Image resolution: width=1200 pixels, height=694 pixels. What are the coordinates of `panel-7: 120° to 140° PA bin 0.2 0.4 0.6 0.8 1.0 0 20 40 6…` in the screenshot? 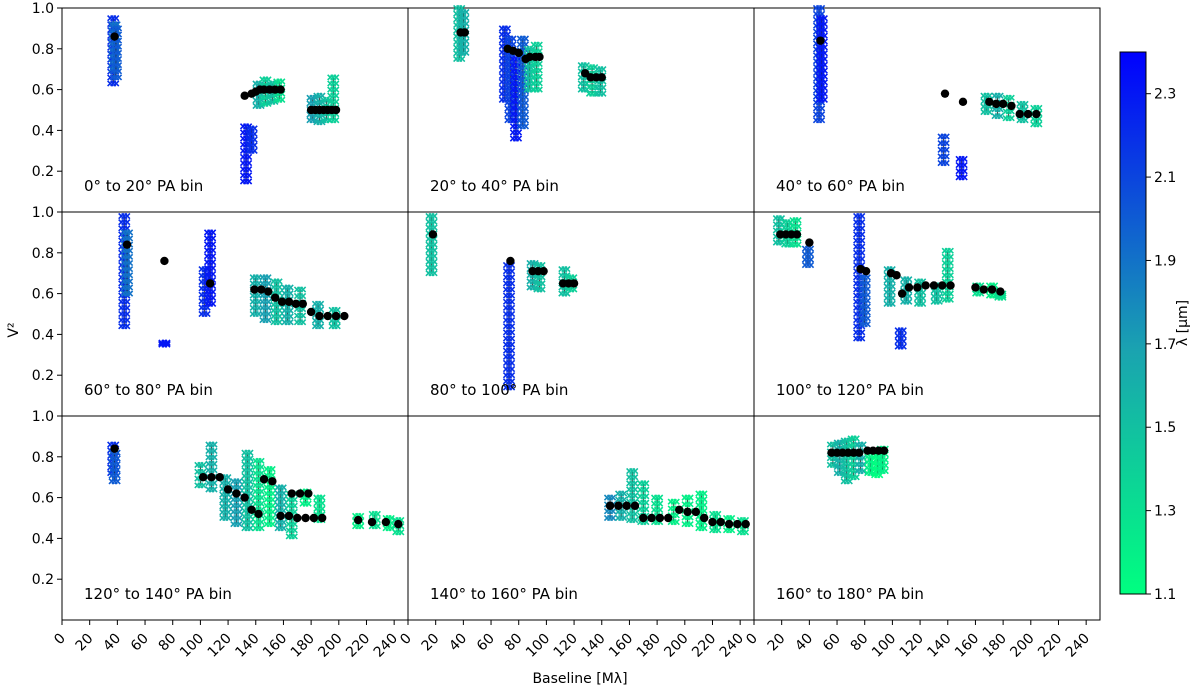 It's located at (220, 535).